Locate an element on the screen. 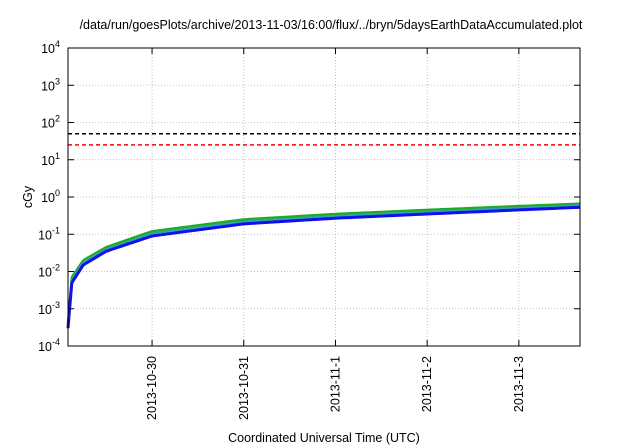 The width and height of the screenshot is (640, 448). x-tick-label: 2013-11-2 is located at coordinates (427, 384).